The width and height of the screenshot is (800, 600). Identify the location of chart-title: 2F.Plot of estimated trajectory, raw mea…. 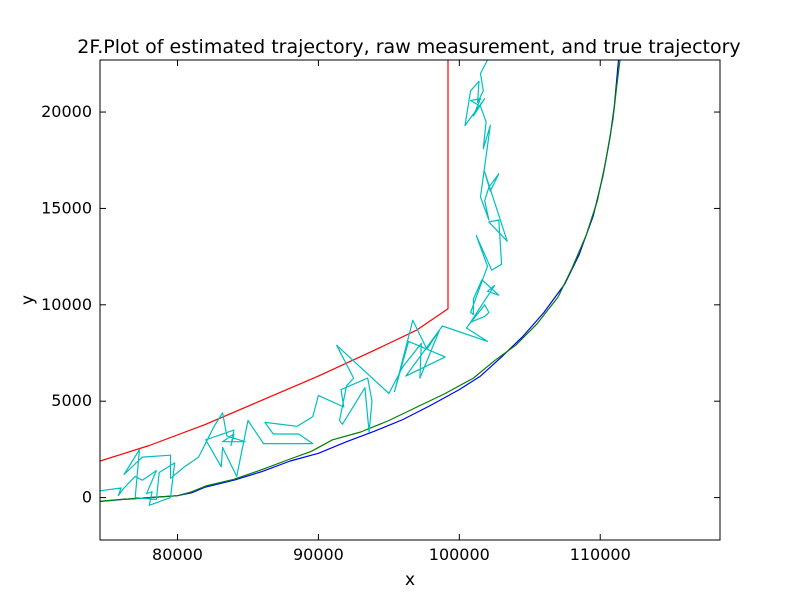
(408, 47).